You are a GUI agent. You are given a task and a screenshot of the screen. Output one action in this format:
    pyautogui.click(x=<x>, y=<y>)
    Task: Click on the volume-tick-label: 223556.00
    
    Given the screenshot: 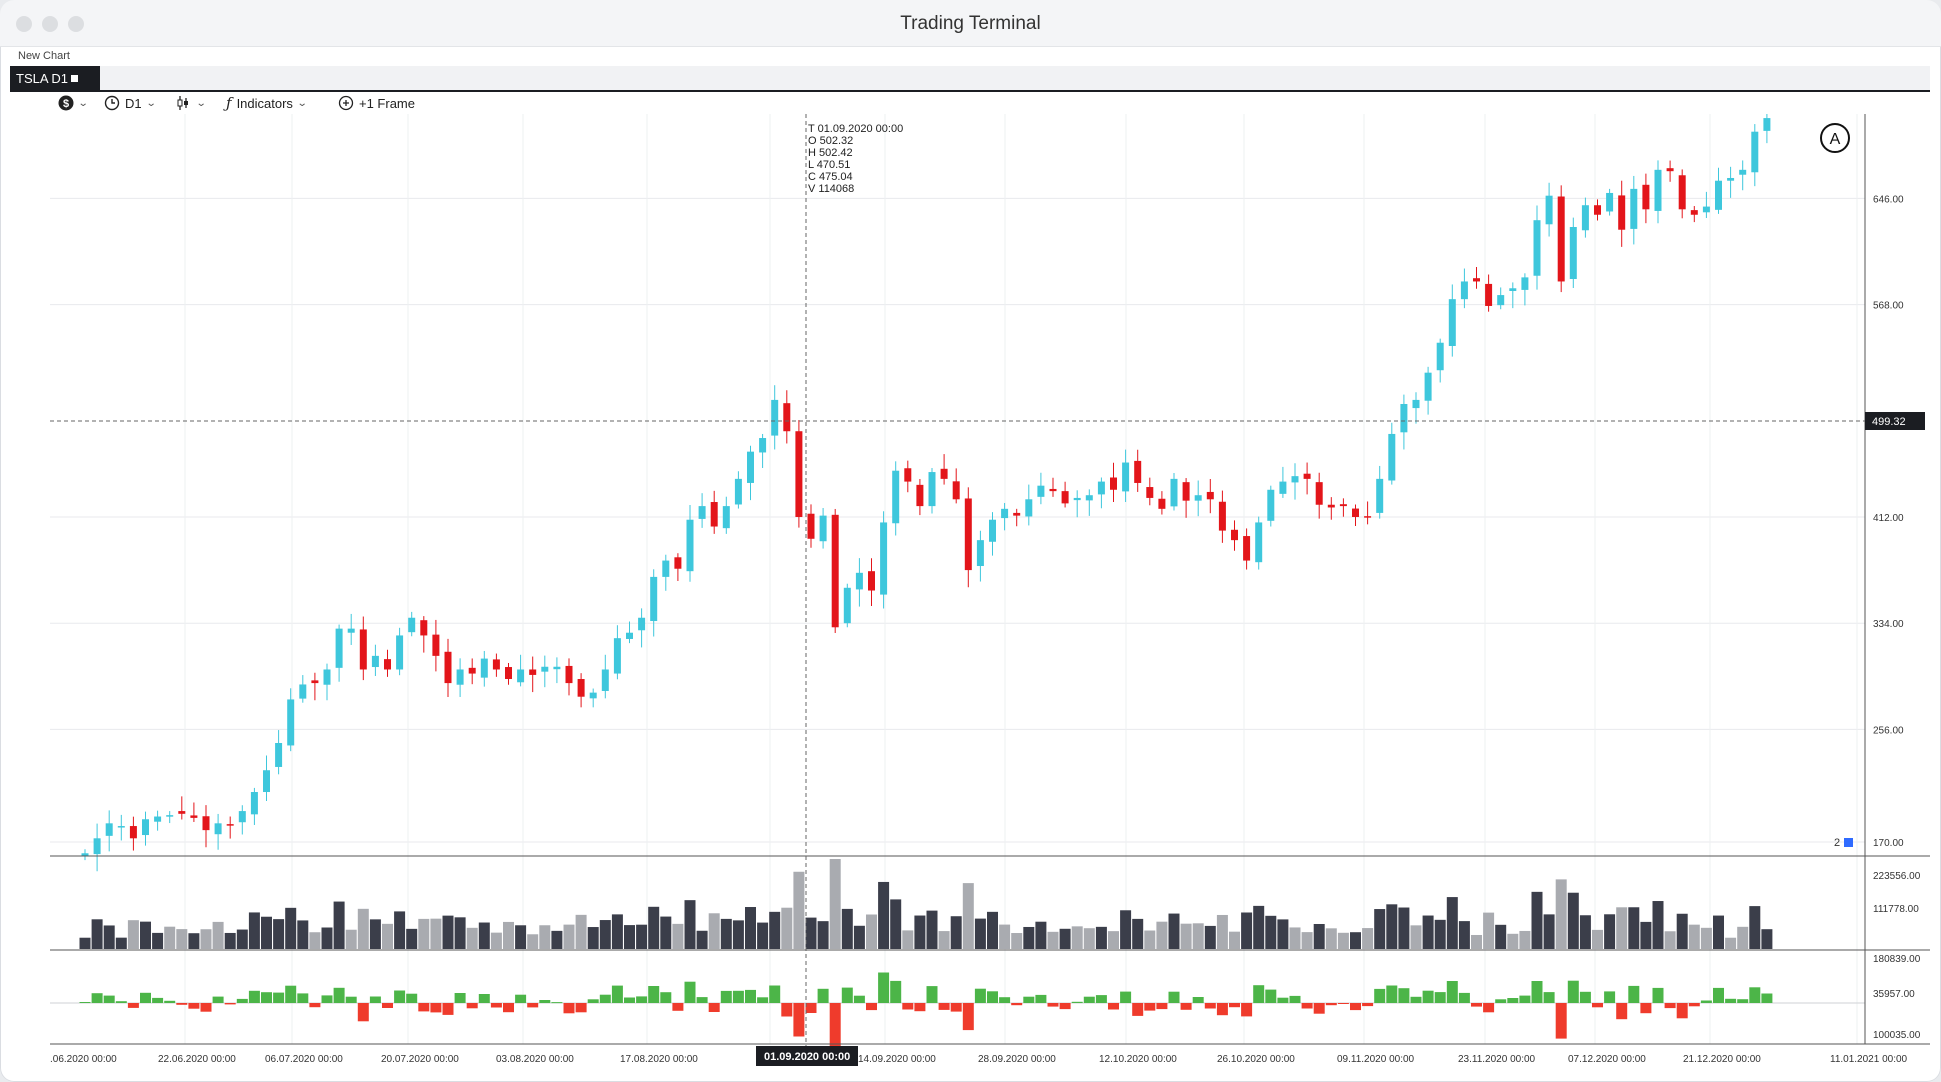 What is the action you would take?
    pyautogui.click(x=1897, y=876)
    